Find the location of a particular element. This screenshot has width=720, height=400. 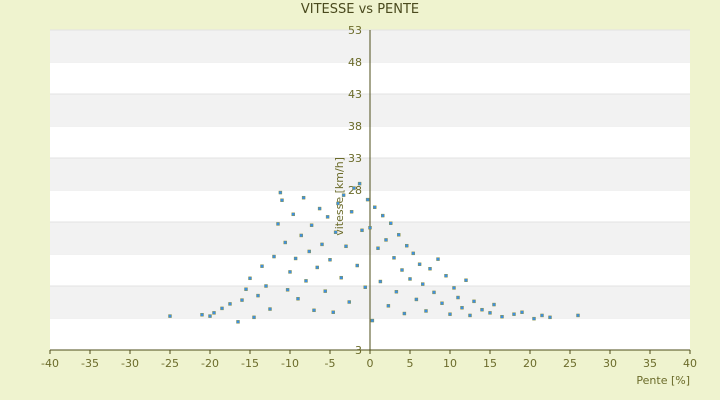

x-tick-label: -40 is located at coordinates (50, 363).